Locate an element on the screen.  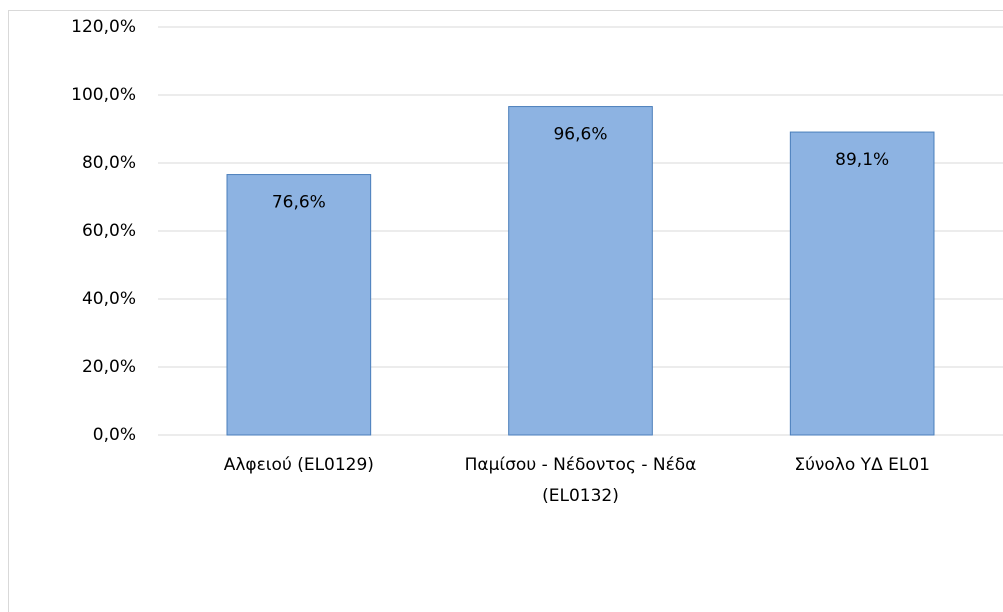
y-tick-label: 120,0% is located at coordinates (103, 27).